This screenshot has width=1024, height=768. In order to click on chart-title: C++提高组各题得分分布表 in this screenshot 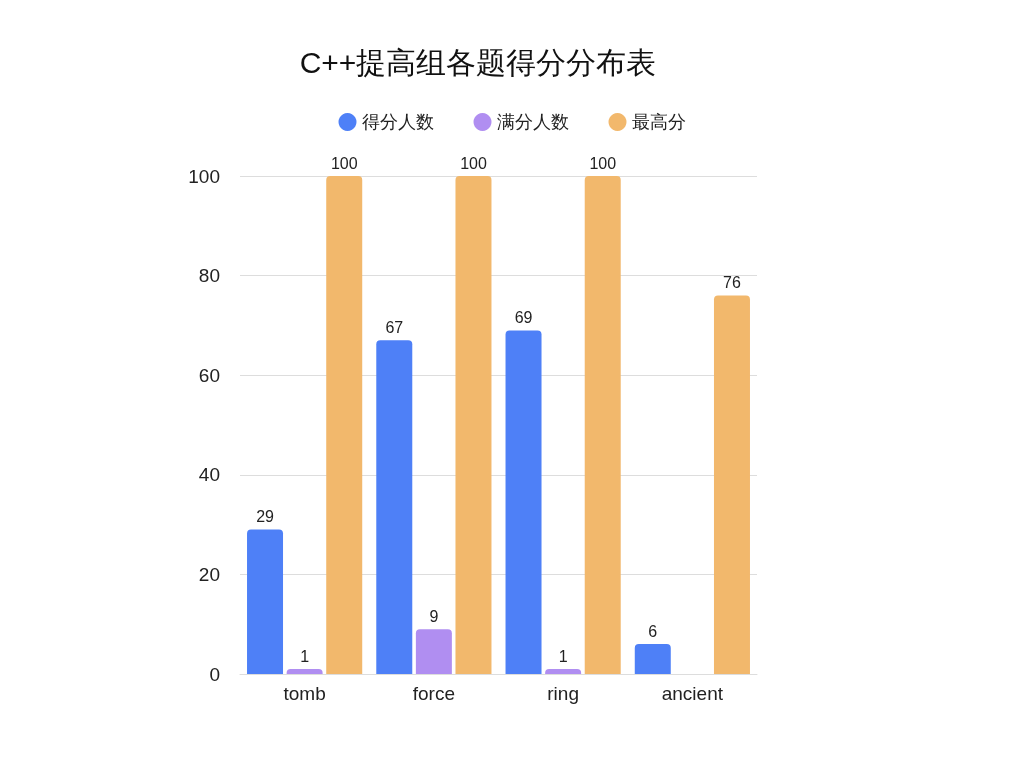, I will do `click(478, 62)`.